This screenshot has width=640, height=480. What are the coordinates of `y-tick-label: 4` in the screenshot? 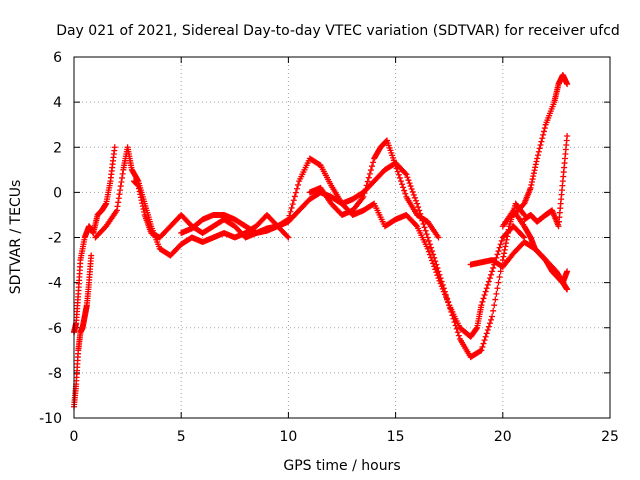 It's located at (57, 103).